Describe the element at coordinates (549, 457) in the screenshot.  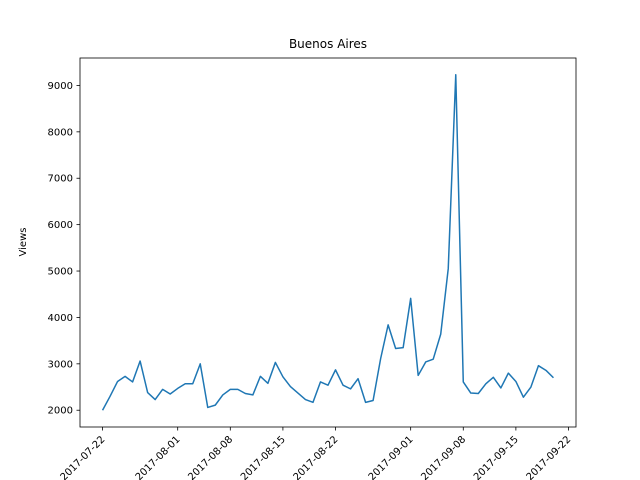
I see `x-tick-label: 2017-09-22` at that location.